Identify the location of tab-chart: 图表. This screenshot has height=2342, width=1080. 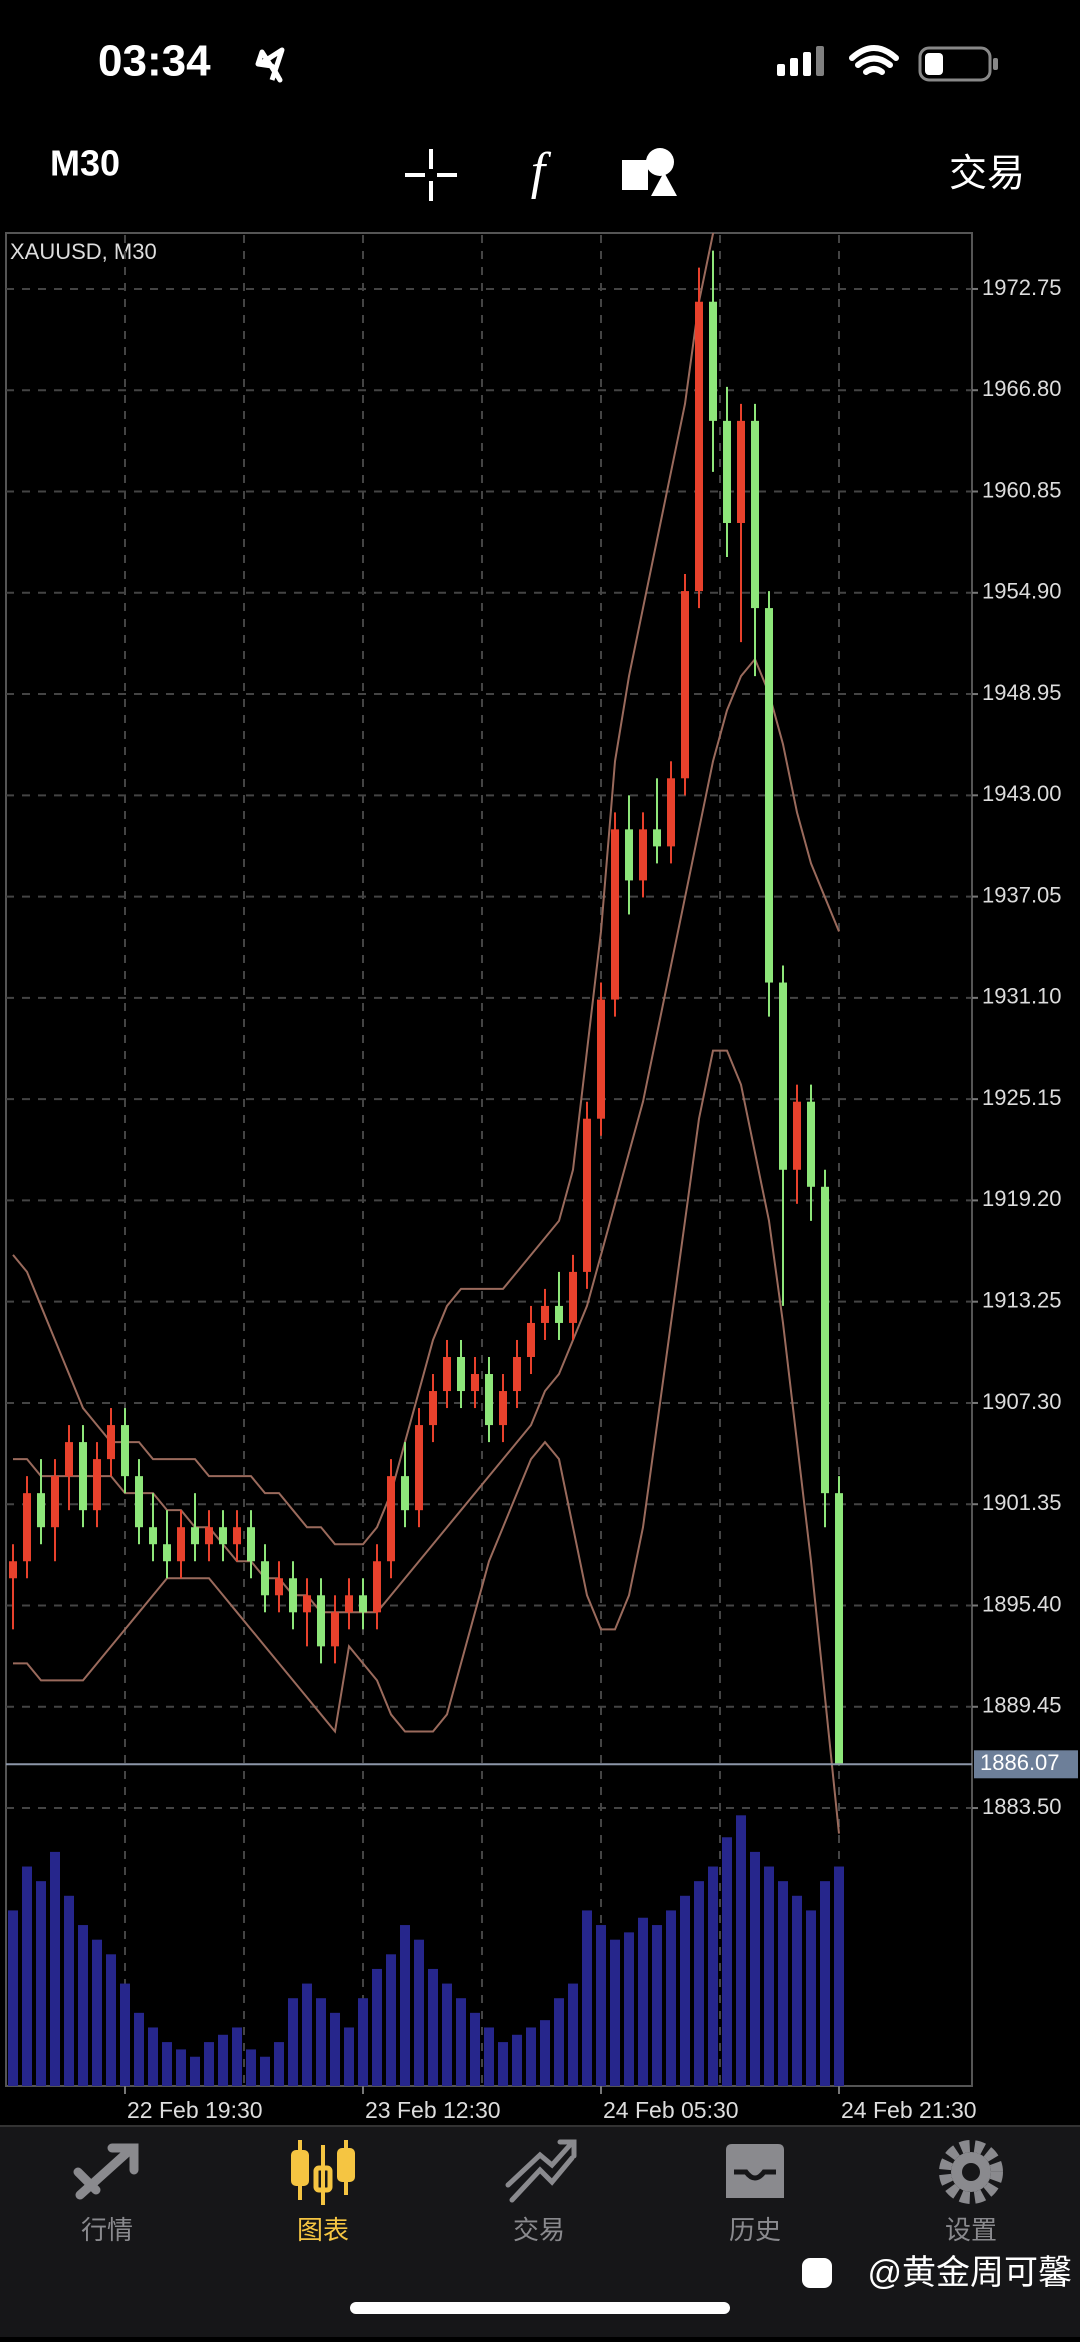
(323, 2192).